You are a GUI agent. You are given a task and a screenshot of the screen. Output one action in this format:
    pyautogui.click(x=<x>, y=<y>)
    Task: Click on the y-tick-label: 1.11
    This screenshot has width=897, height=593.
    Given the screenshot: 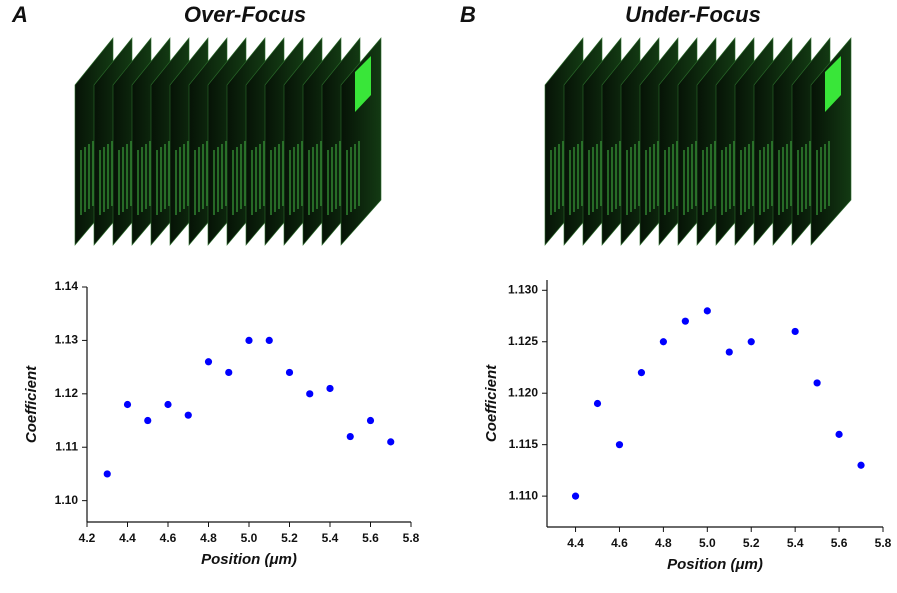 What is the action you would take?
    pyautogui.click(x=66, y=446)
    